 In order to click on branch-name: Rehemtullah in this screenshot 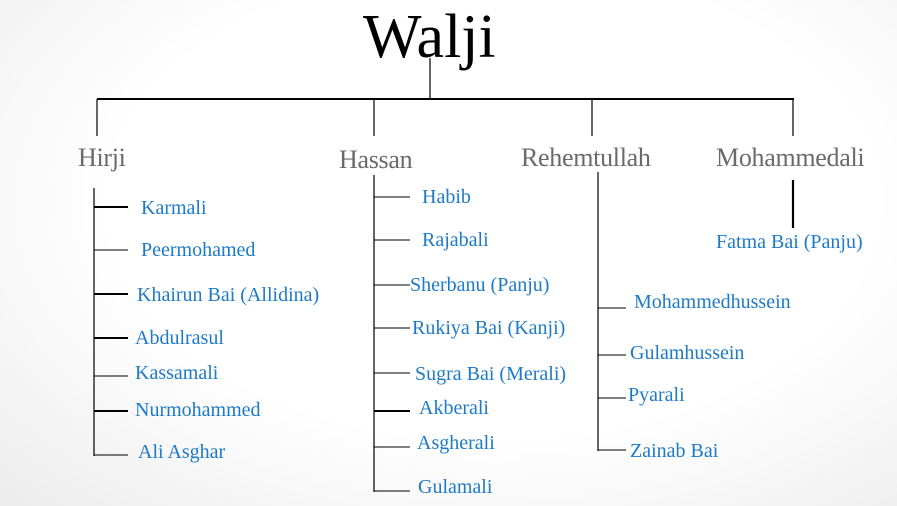, I will do `click(586, 157)`.